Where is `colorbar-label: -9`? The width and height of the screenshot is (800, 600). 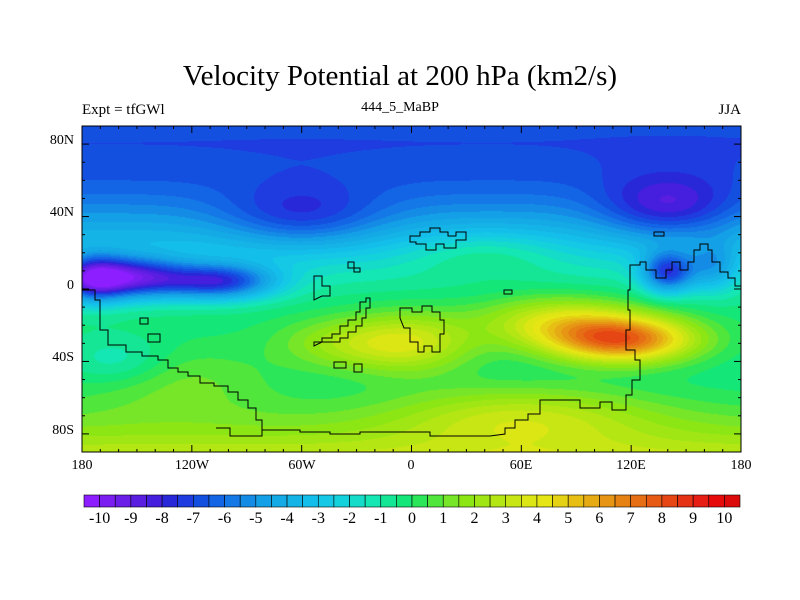
colorbar-label: -9 is located at coordinates (131, 518).